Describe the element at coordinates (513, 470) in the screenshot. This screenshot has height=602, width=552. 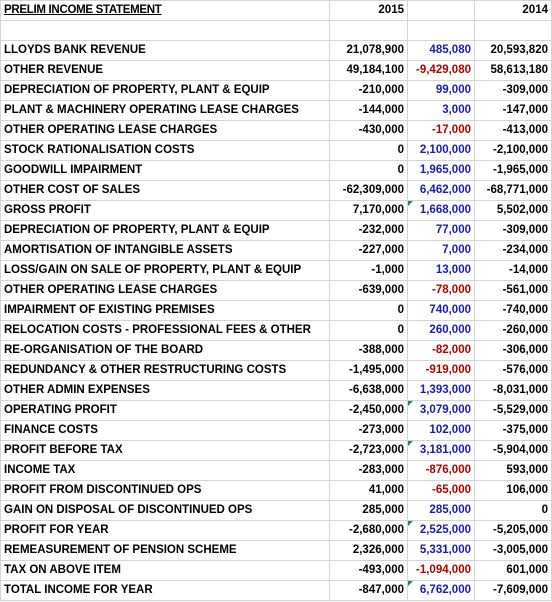
I see `value-2014-cell: 593,000` at that location.